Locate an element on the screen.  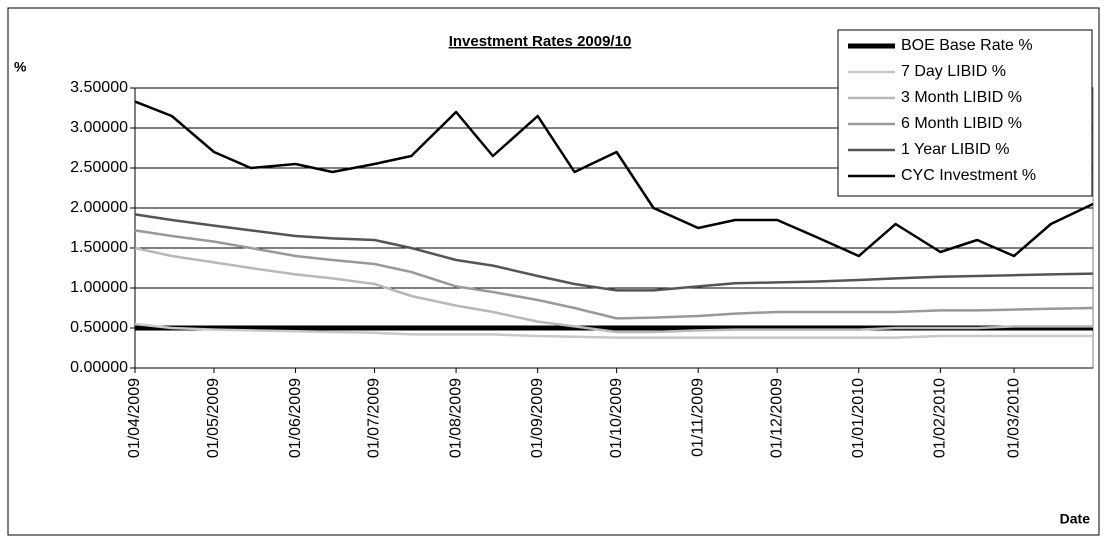
y-tick-label: 3.00000 is located at coordinates (99, 127).